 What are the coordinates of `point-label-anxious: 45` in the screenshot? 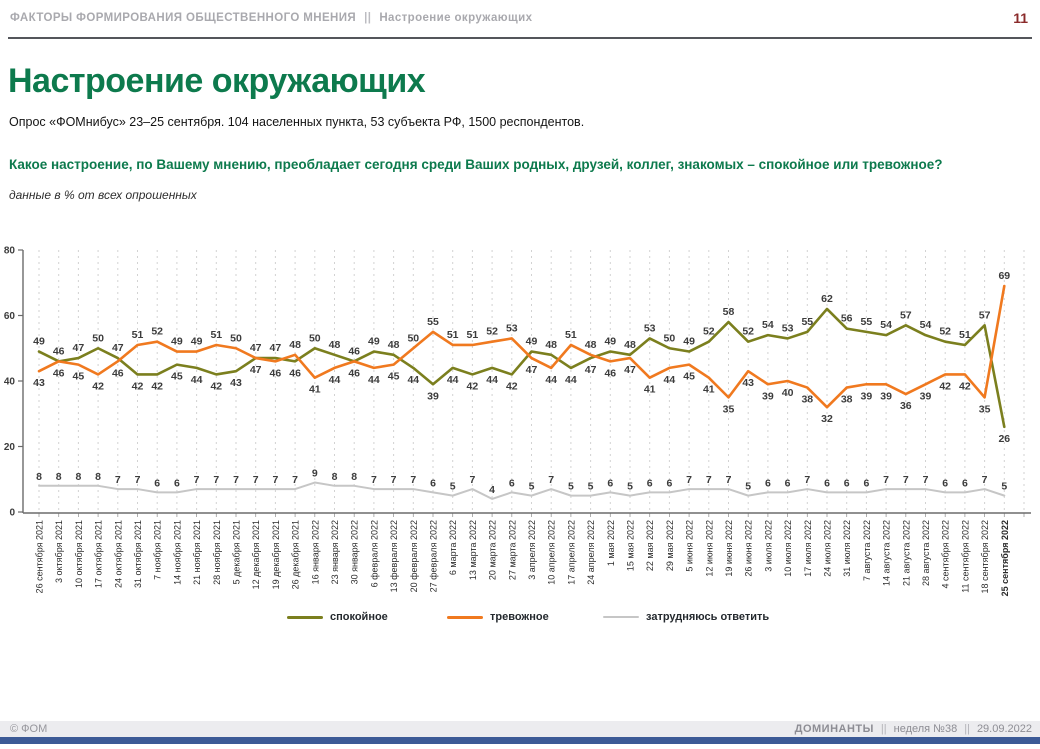 It's located at (79, 377).